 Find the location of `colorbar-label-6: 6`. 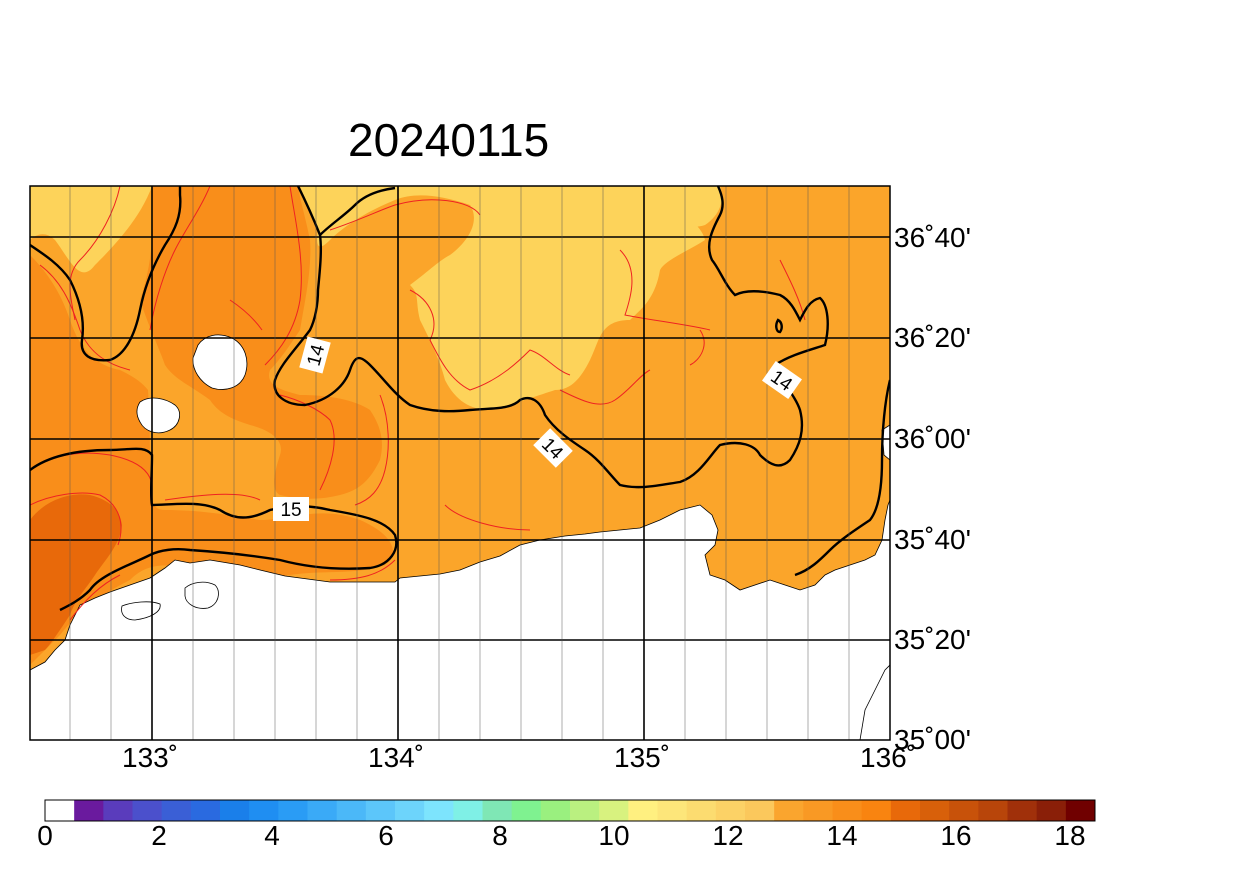

colorbar-label-6: 6 is located at coordinates (386, 835).